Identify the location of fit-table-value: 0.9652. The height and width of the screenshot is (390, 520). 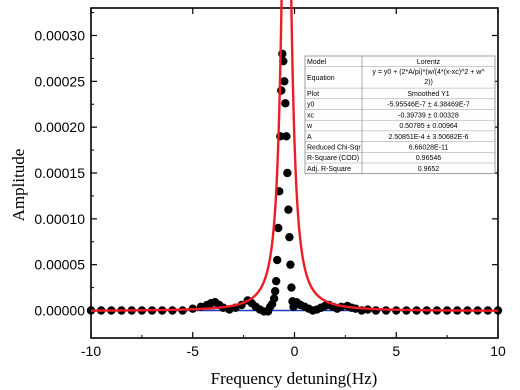
(429, 169).